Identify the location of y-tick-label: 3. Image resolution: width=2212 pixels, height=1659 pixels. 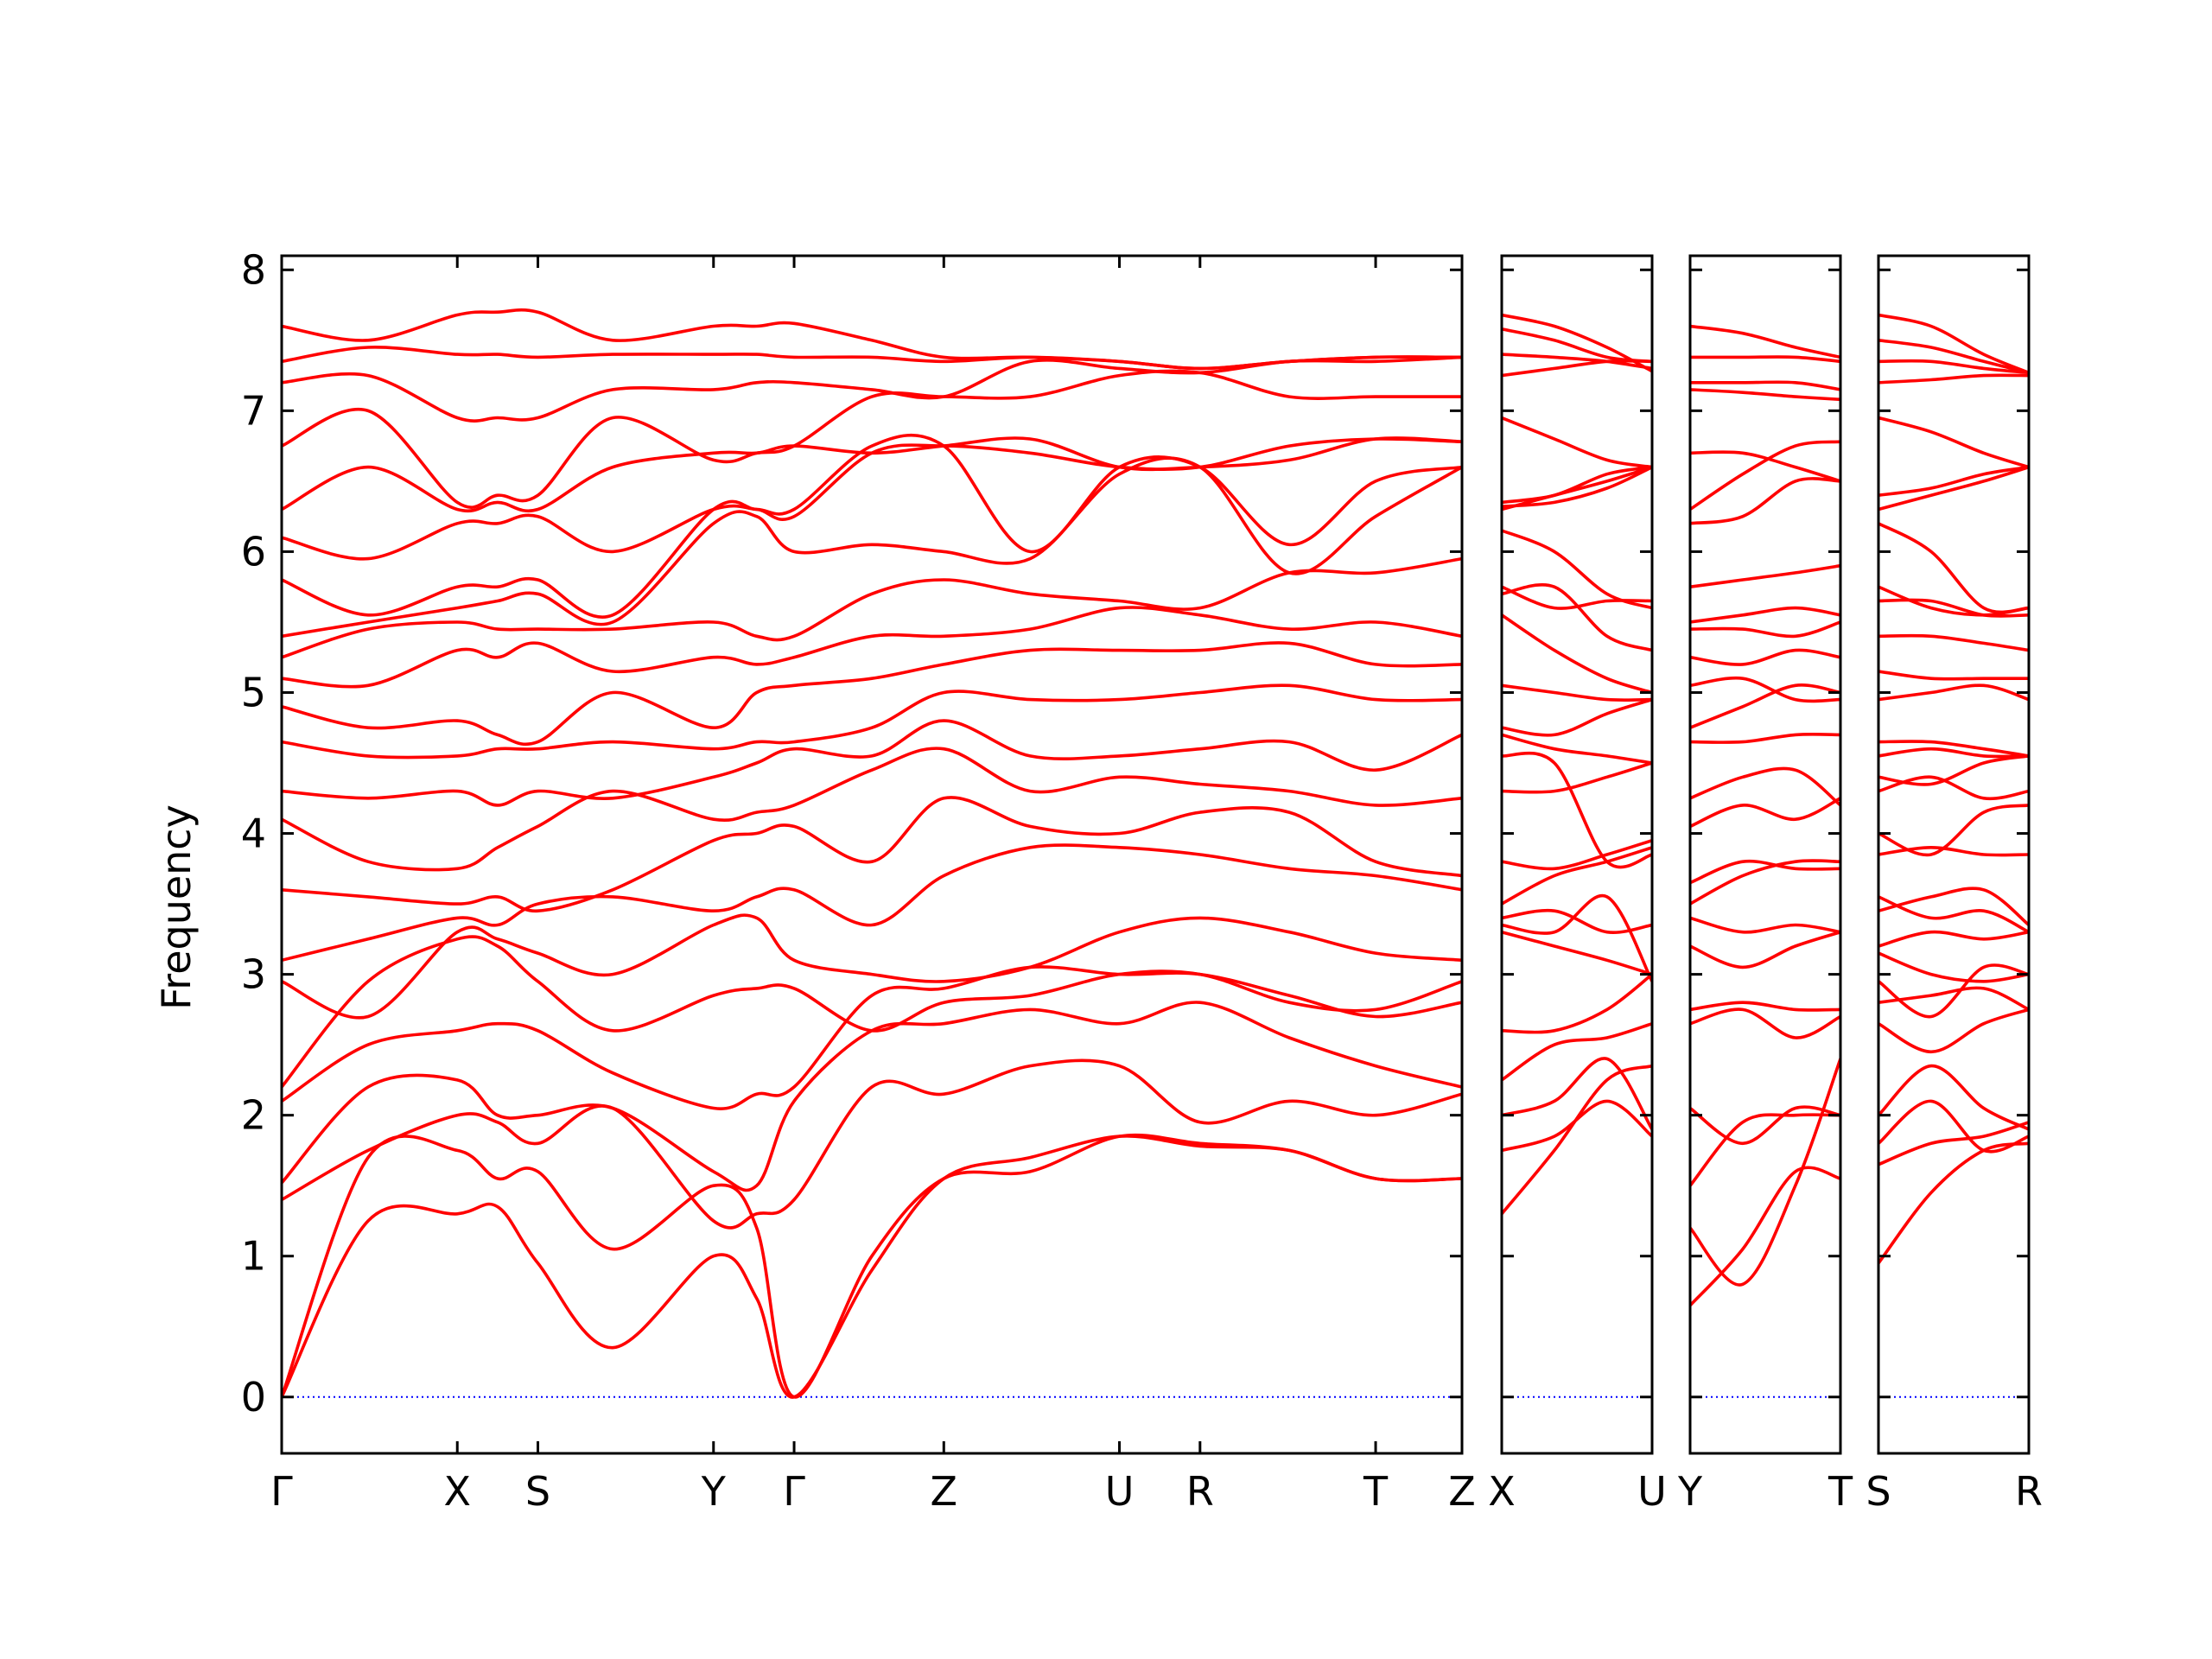
(253, 974).